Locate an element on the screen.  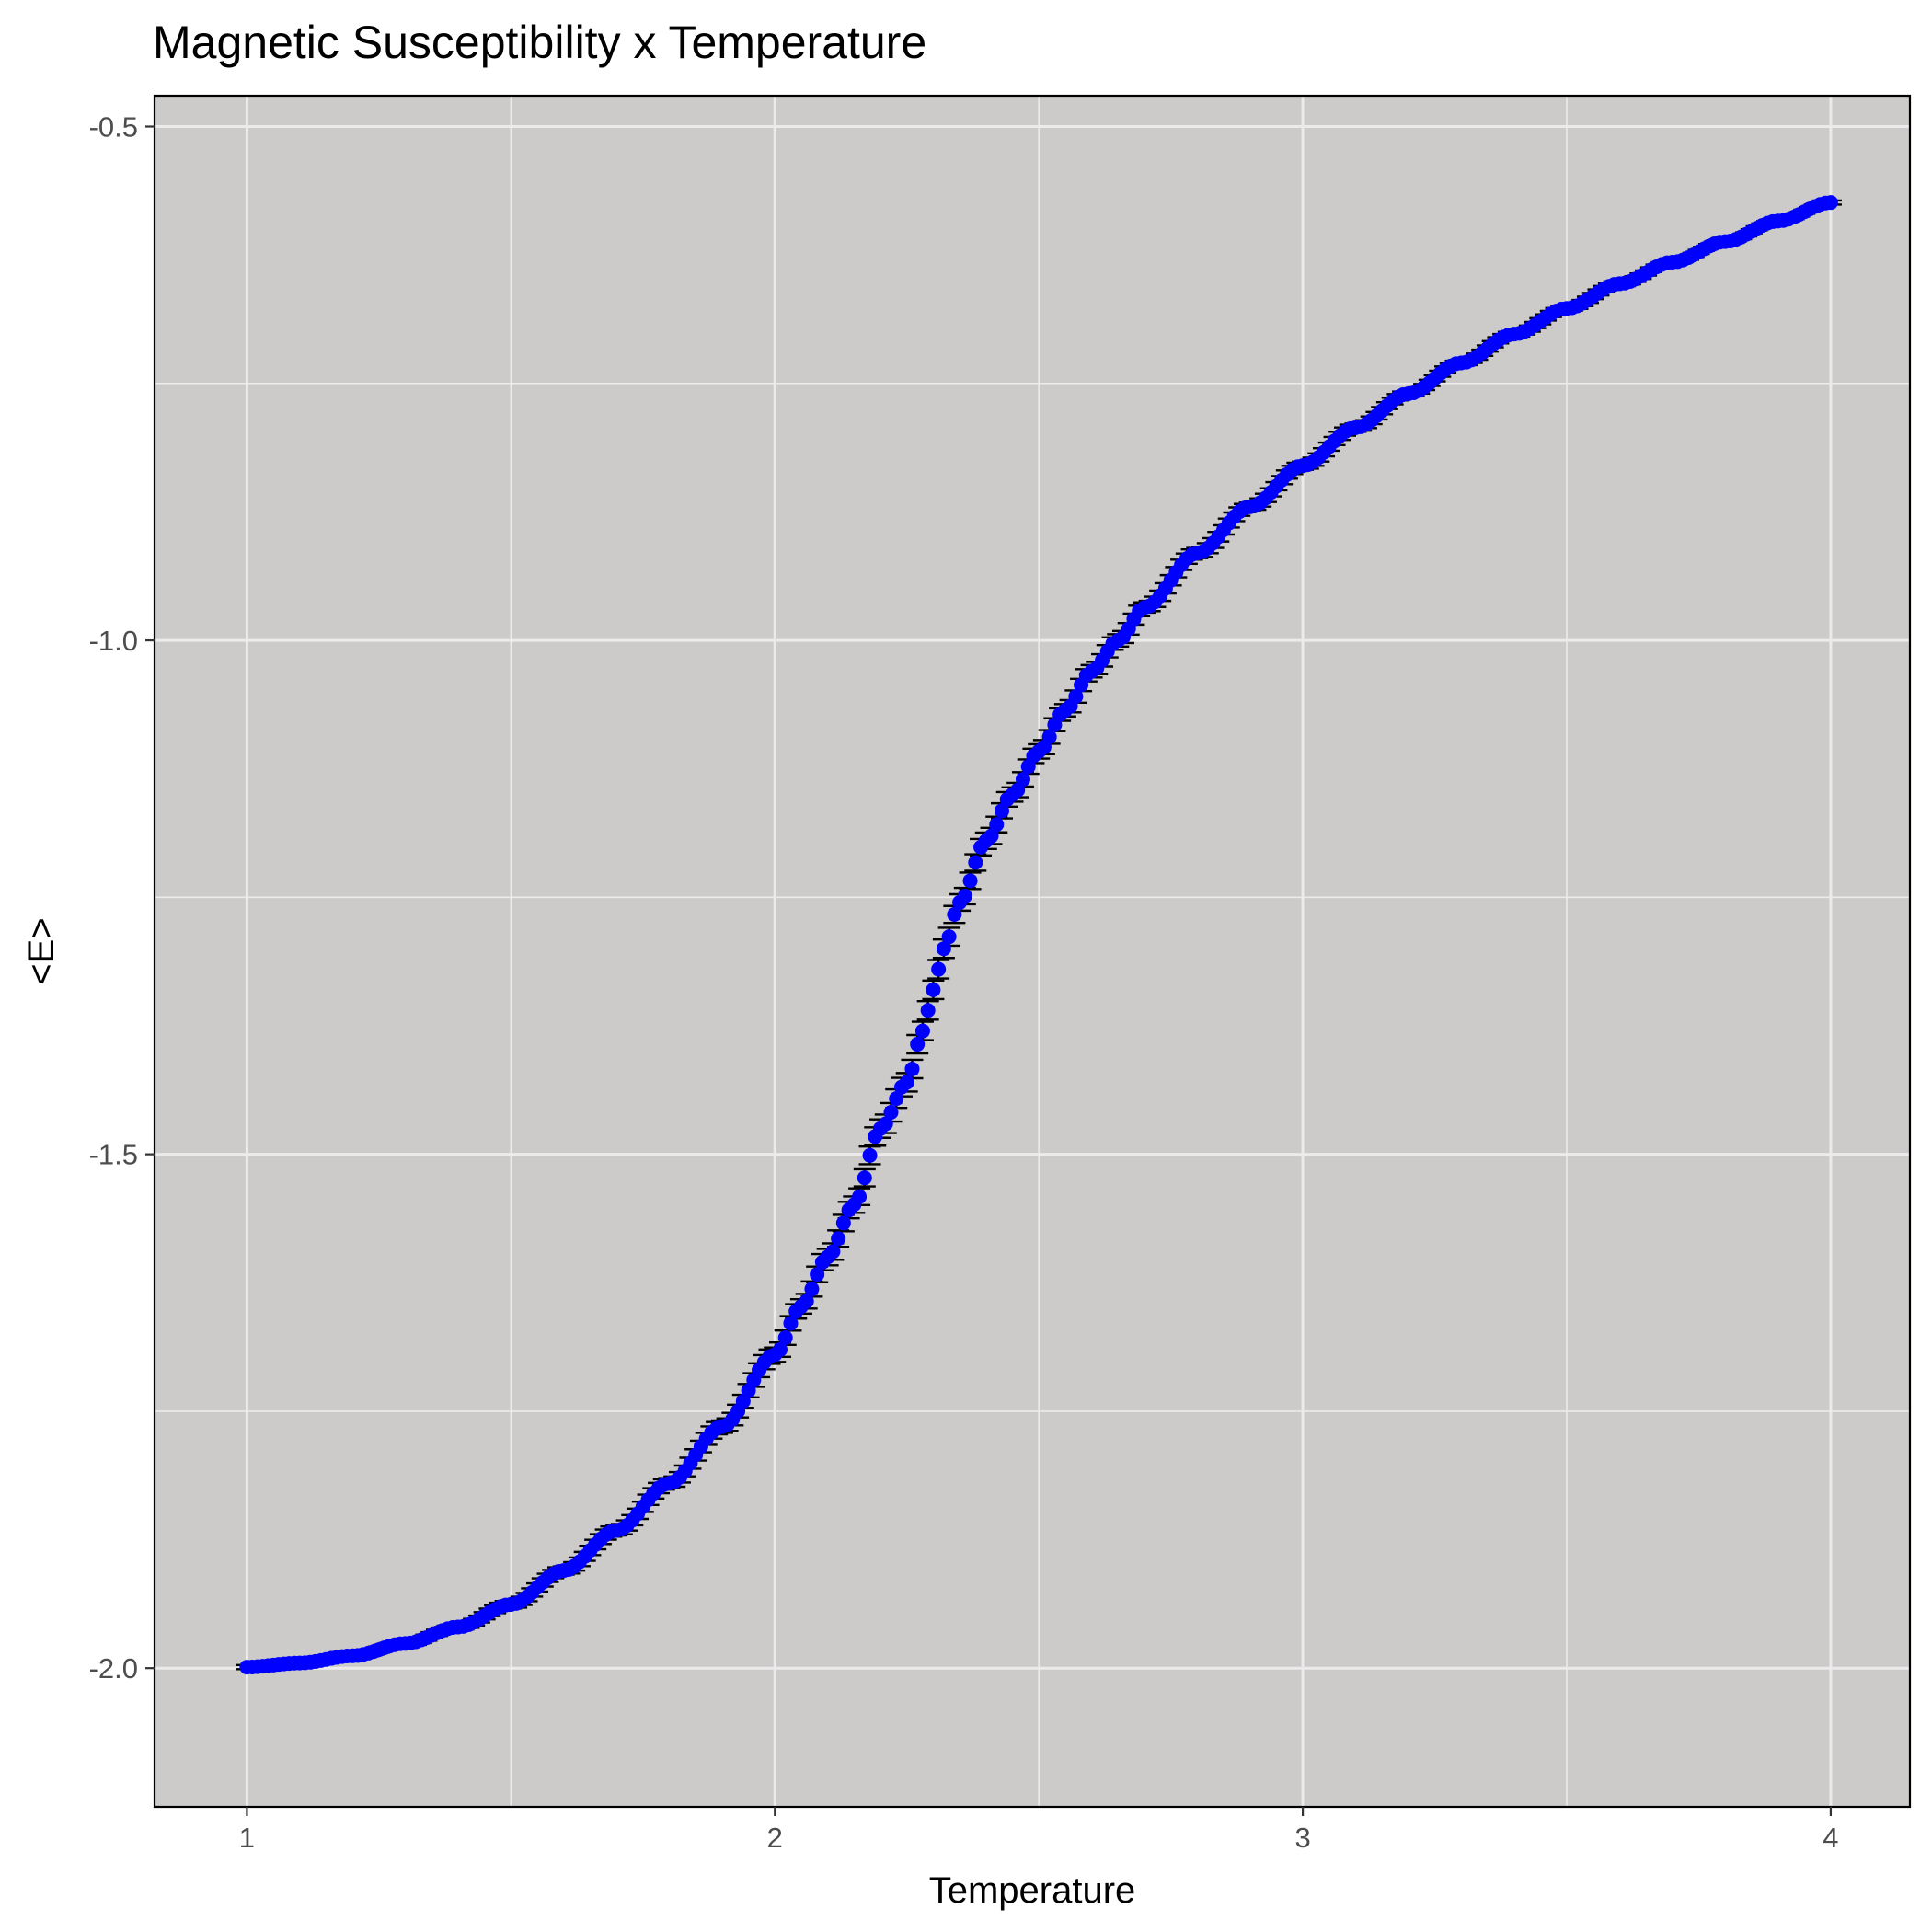
y-axis-title: <E> is located at coordinates (41, 951).